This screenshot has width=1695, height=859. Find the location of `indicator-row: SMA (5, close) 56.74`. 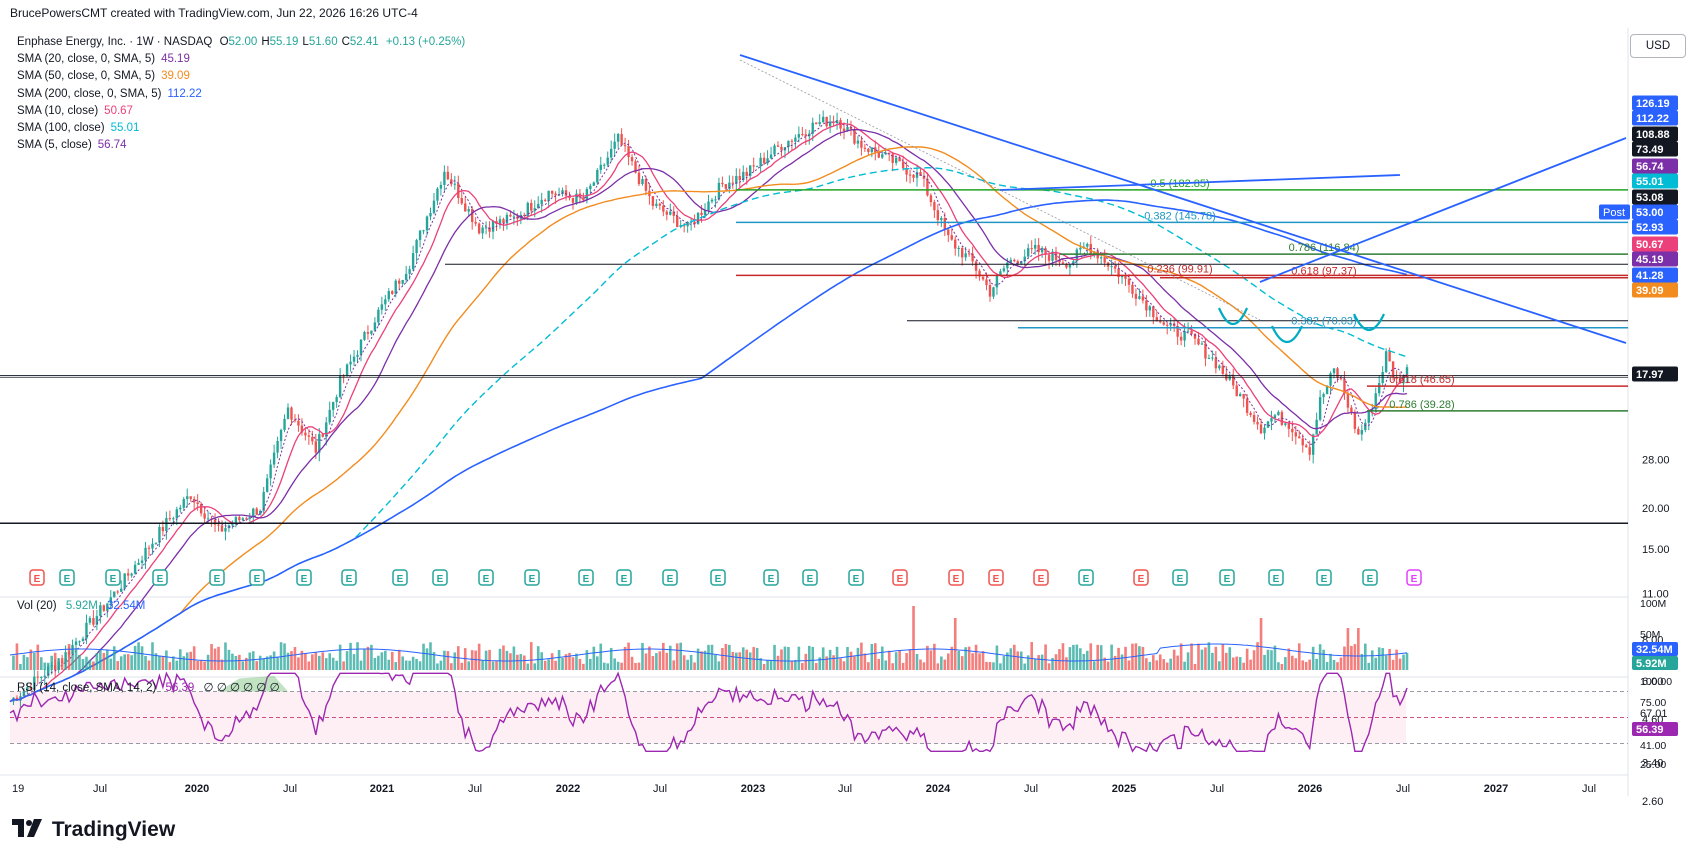

indicator-row: SMA (5, close) 56.74 is located at coordinates (241, 145).